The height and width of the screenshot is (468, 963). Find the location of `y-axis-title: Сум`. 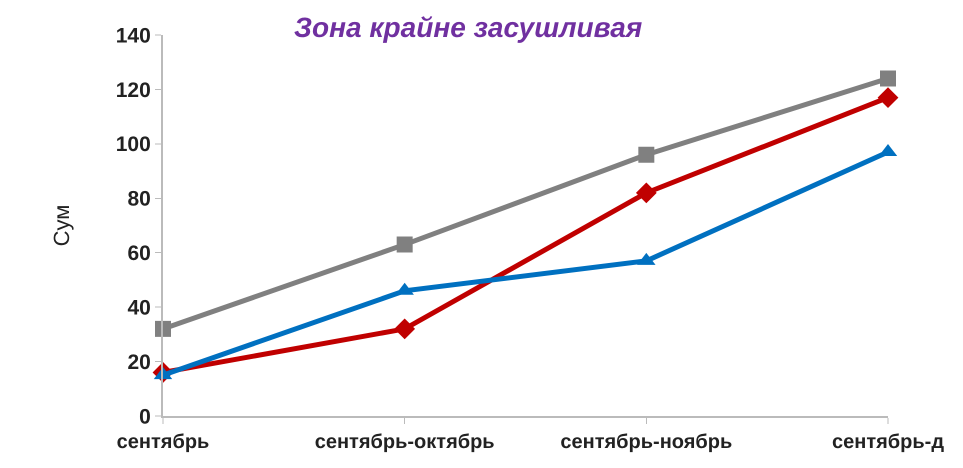

y-axis-title: Сум is located at coordinates (61, 225).